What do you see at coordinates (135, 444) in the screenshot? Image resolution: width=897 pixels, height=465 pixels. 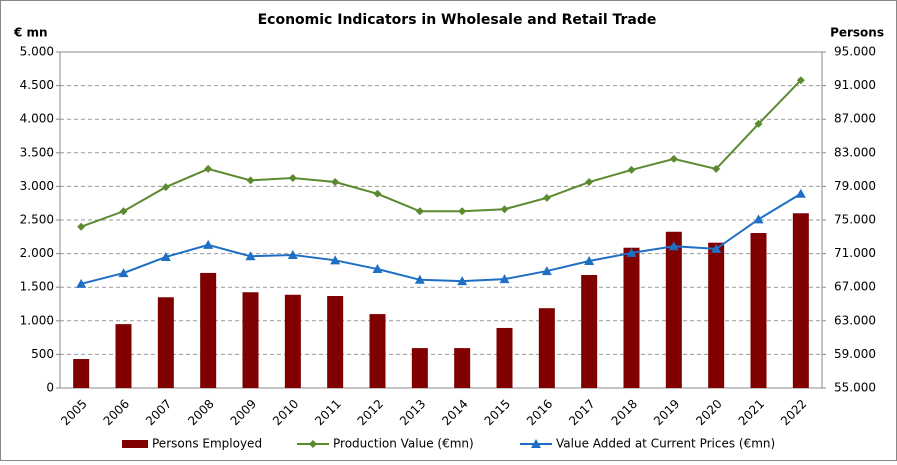 I see `legend-swatch` at bounding box center [135, 444].